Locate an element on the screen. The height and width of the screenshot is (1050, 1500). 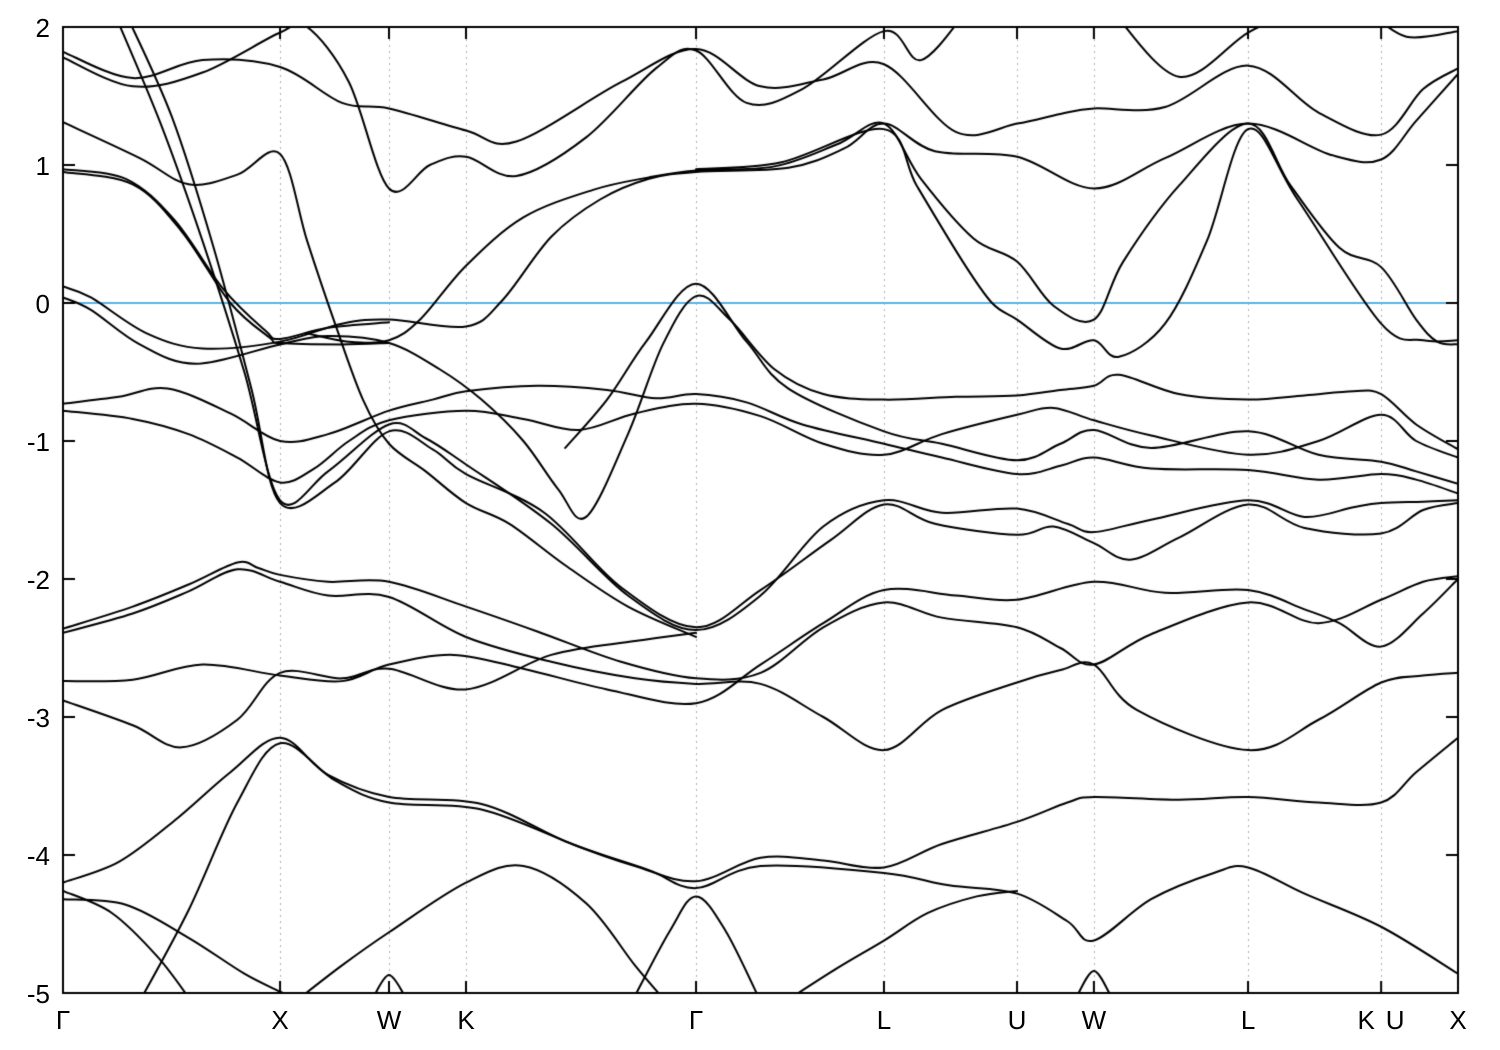
y-tick-label: -3 is located at coordinates (38, 718).